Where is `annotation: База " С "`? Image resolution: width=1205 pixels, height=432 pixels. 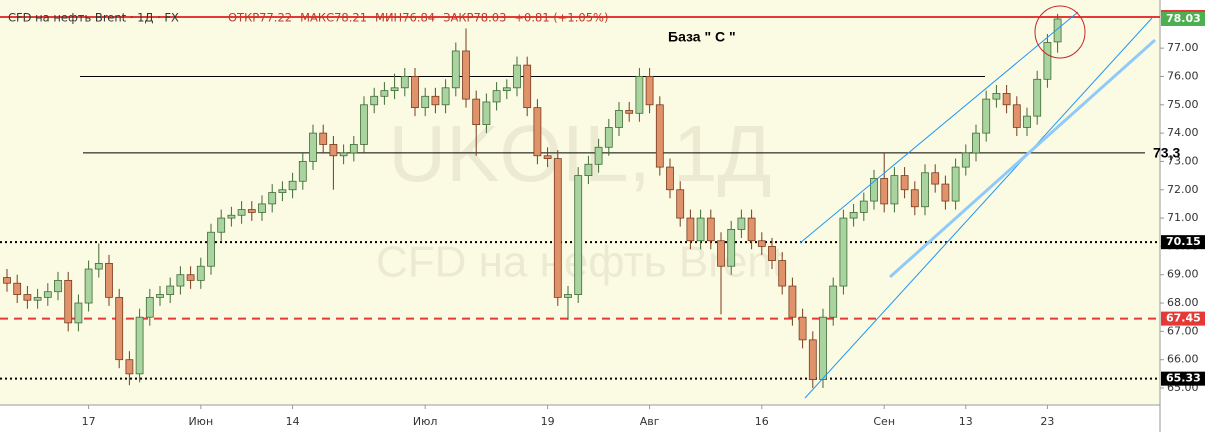
annotation: База " С " is located at coordinates (702, 37).